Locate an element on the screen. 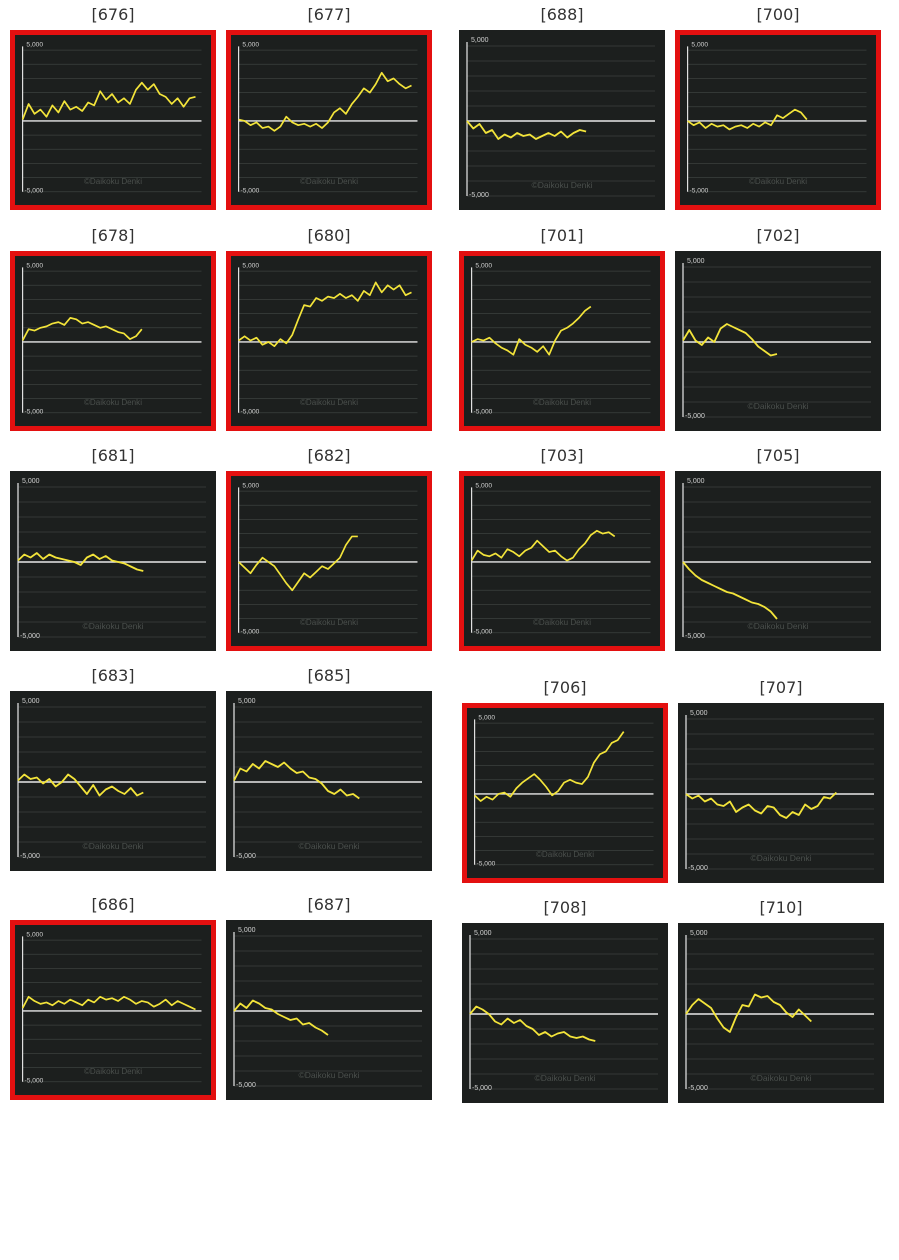  machine-number-label: [683] is located at coordinates (113, 675).